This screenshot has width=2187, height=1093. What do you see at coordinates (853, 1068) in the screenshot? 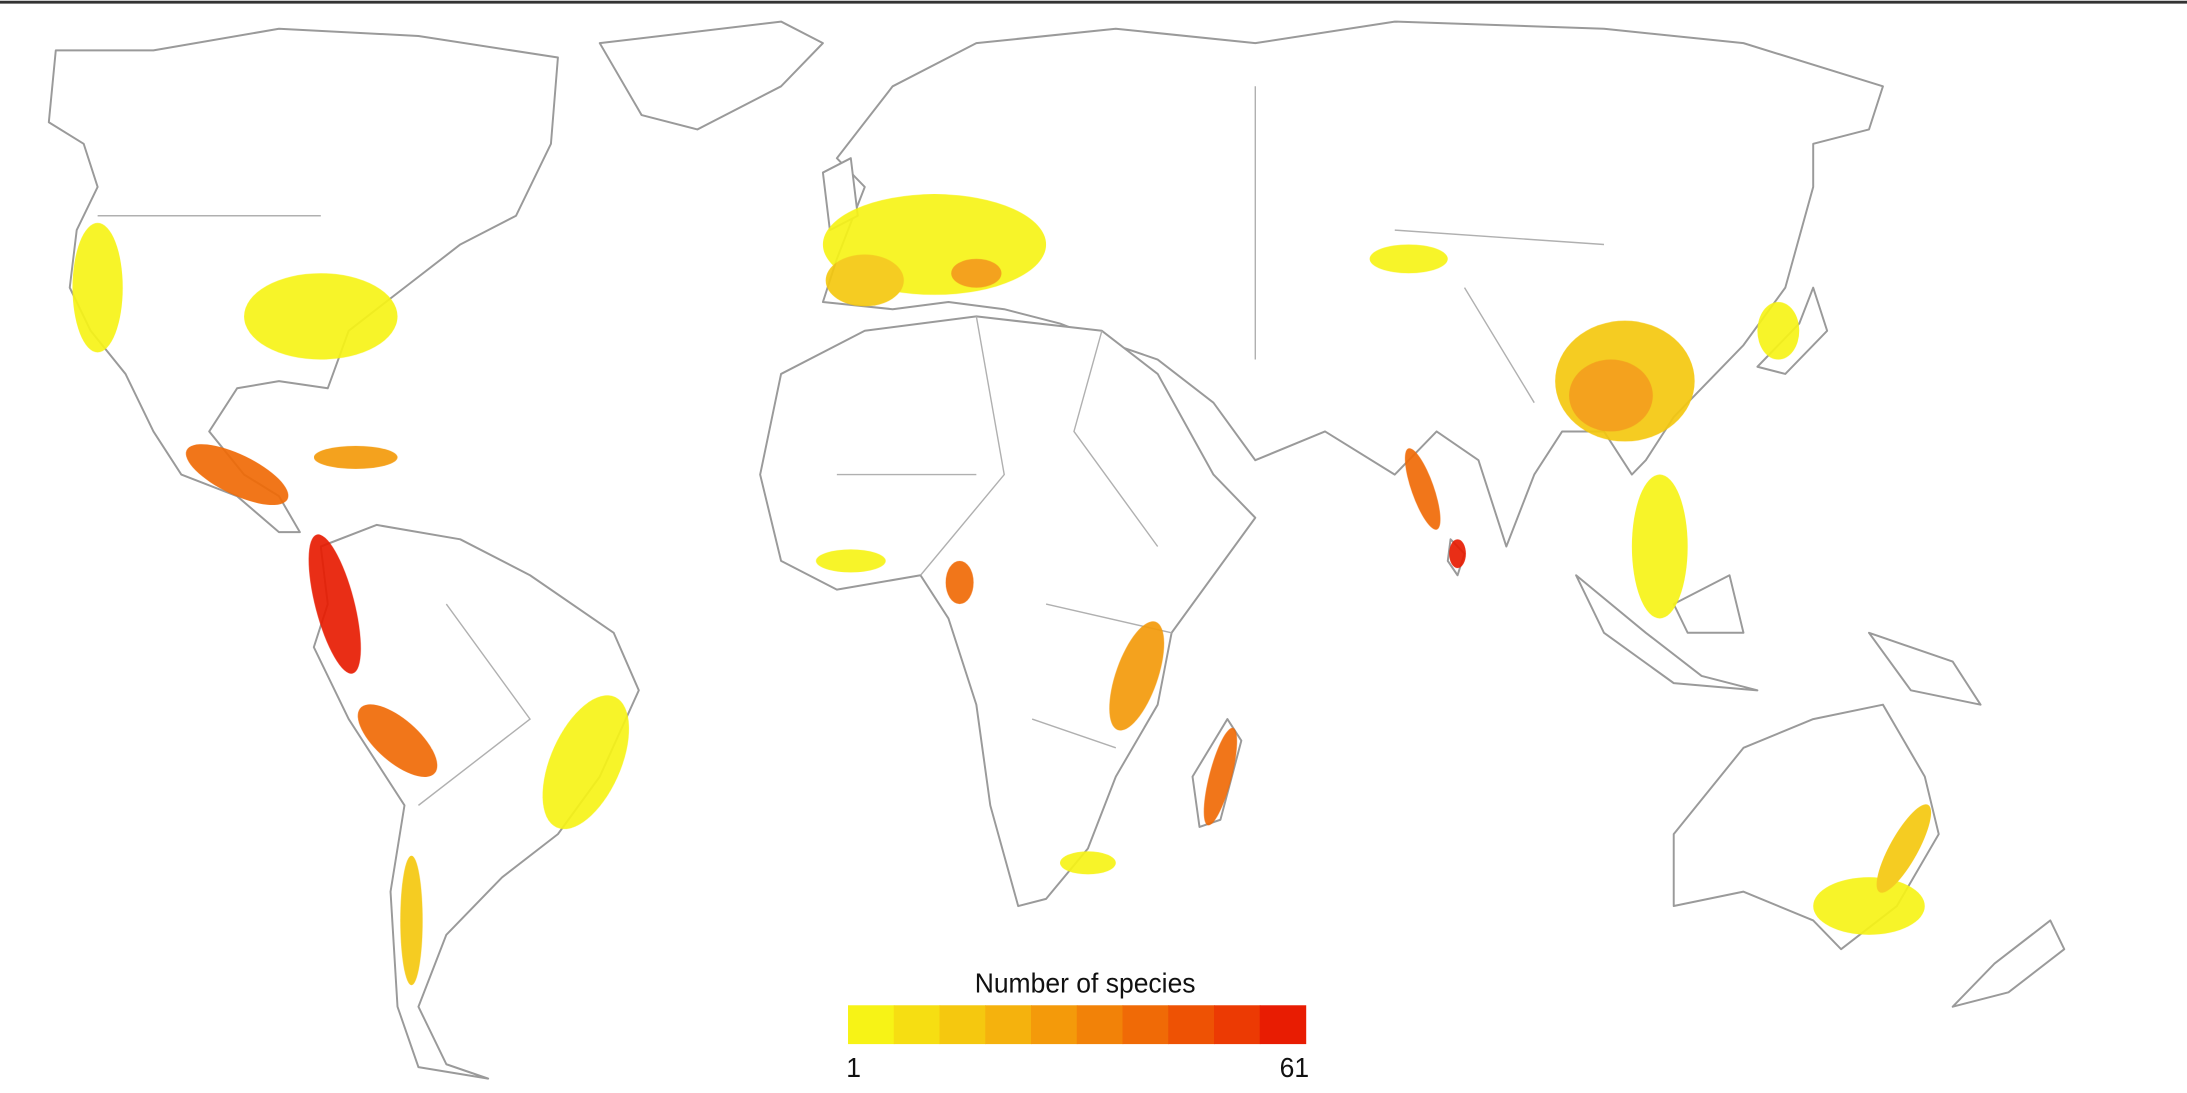
I see `legend-min: 1` at bounding box center [853, 1068].